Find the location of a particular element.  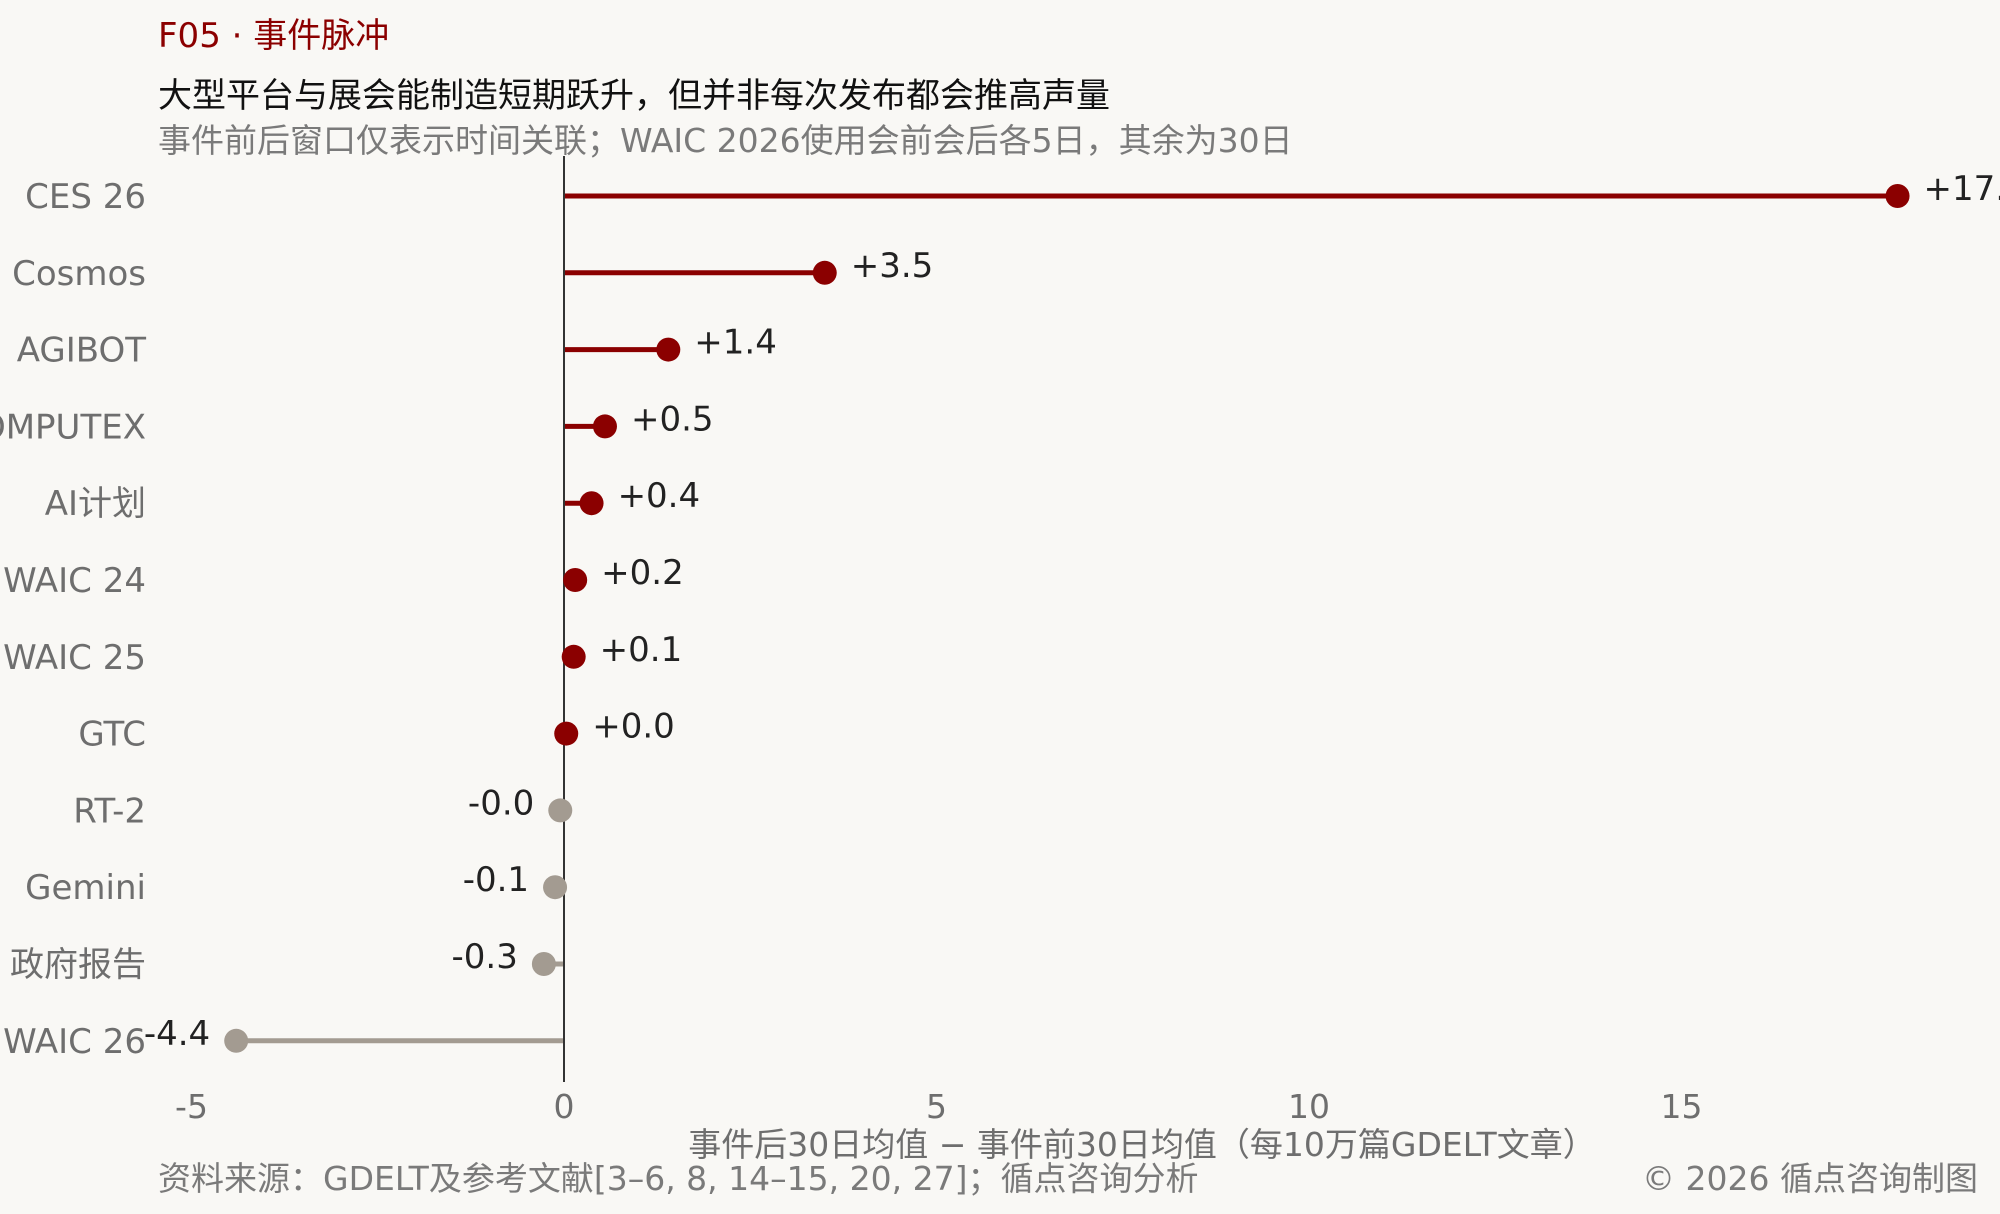

category-label-item-2: AGIBOT is located at coordinates (82, 351).